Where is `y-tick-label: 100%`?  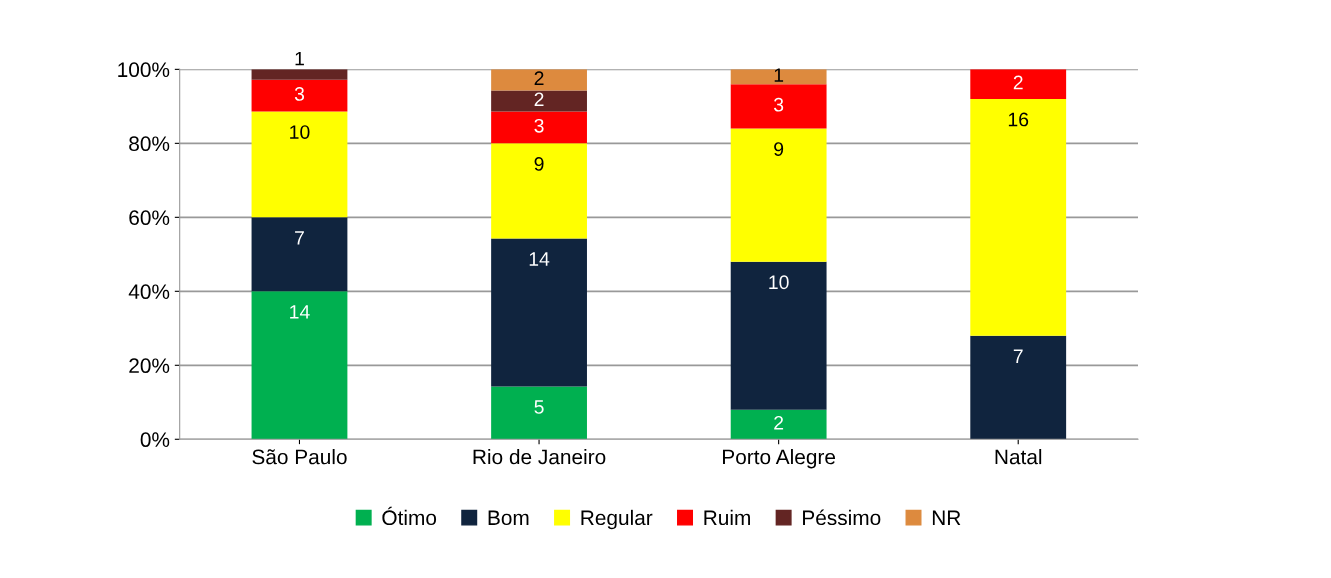
y-tick-label: 100% is located at coordinates (144, 70).